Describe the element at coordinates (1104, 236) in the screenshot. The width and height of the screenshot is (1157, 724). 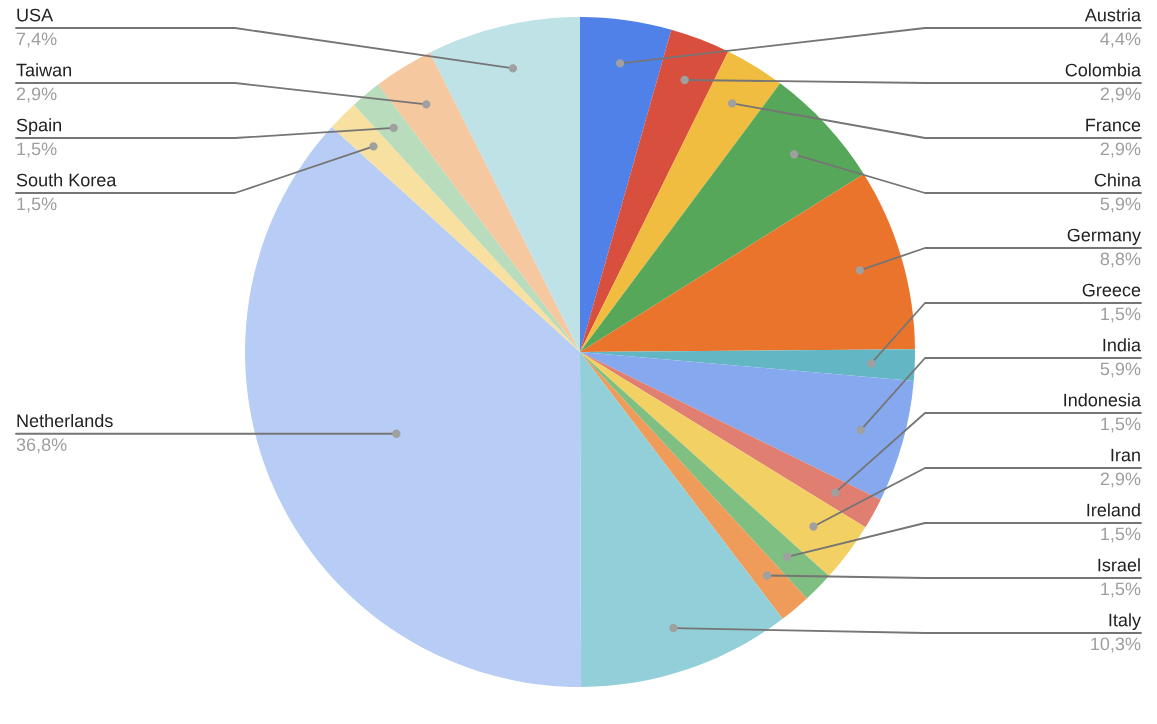
I see `slice-label: Germany` at that location.